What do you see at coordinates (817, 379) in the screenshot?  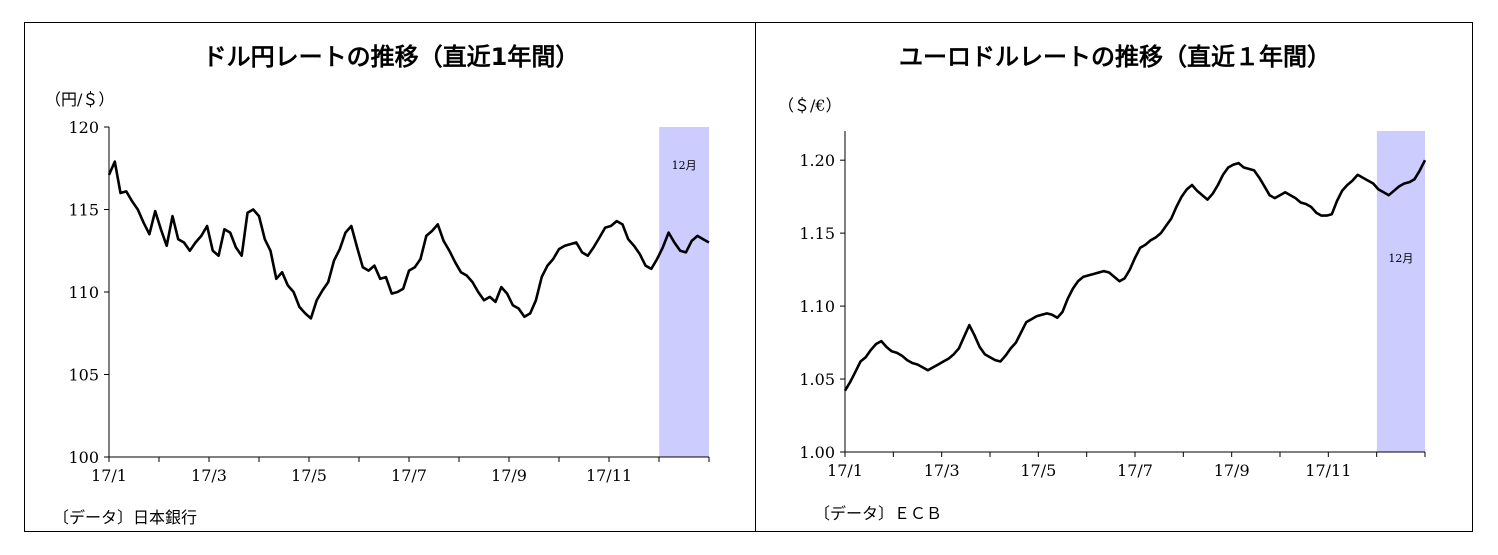 I see `y-tick-label: 1.05` at bounding box center [817, 379].